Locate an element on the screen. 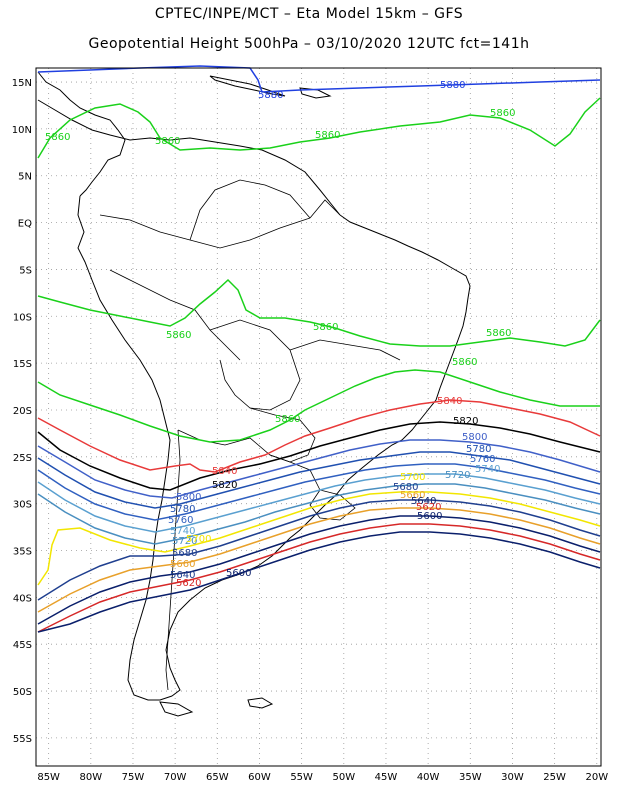 Image resolution: width=618 pixels, height=800 pixels. border-guianas is located at coordinates (325, 209).